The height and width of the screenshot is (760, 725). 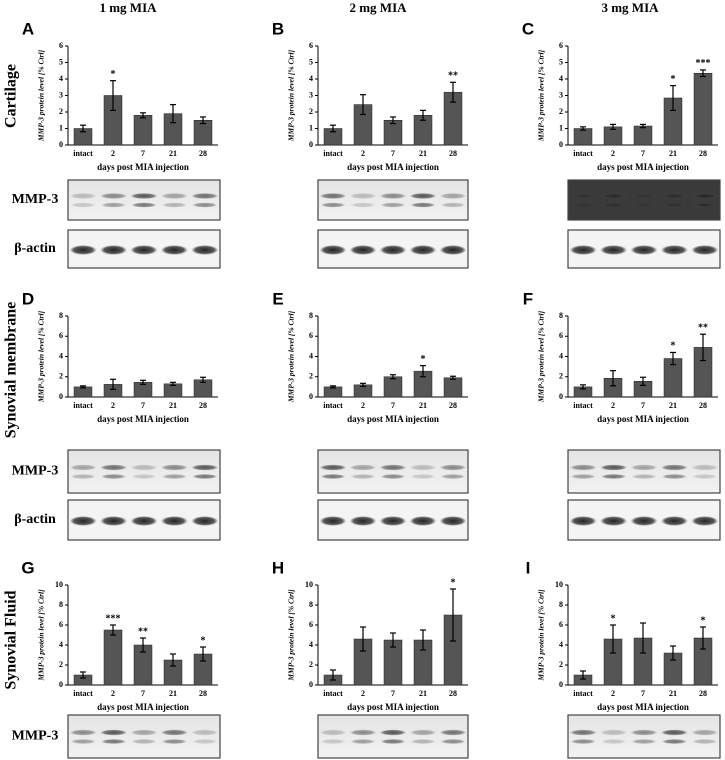 I want to click on significance: **, so click(x=453, y=76).